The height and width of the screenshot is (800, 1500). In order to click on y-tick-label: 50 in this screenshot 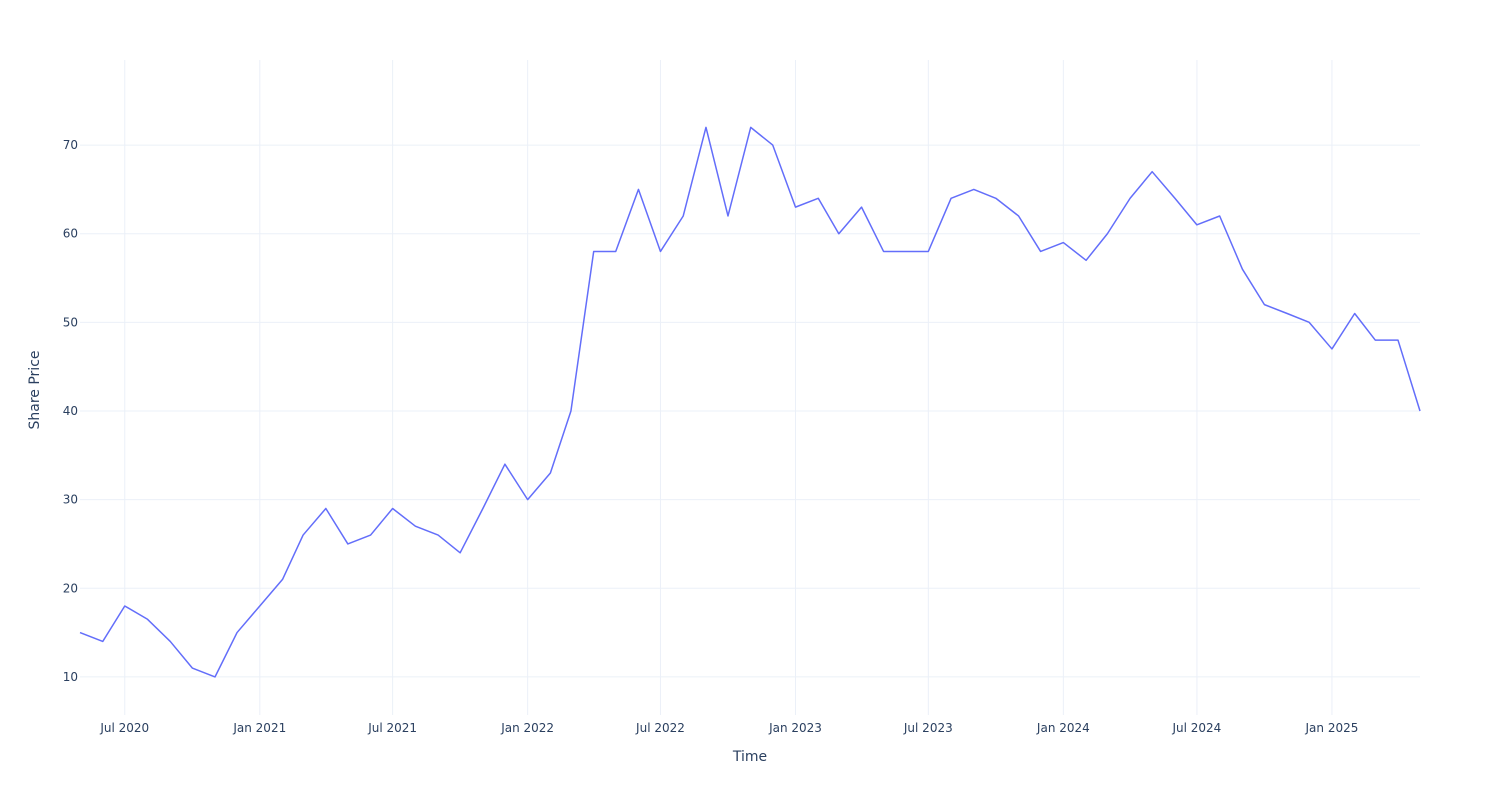, I will do `click(70, 322)`.